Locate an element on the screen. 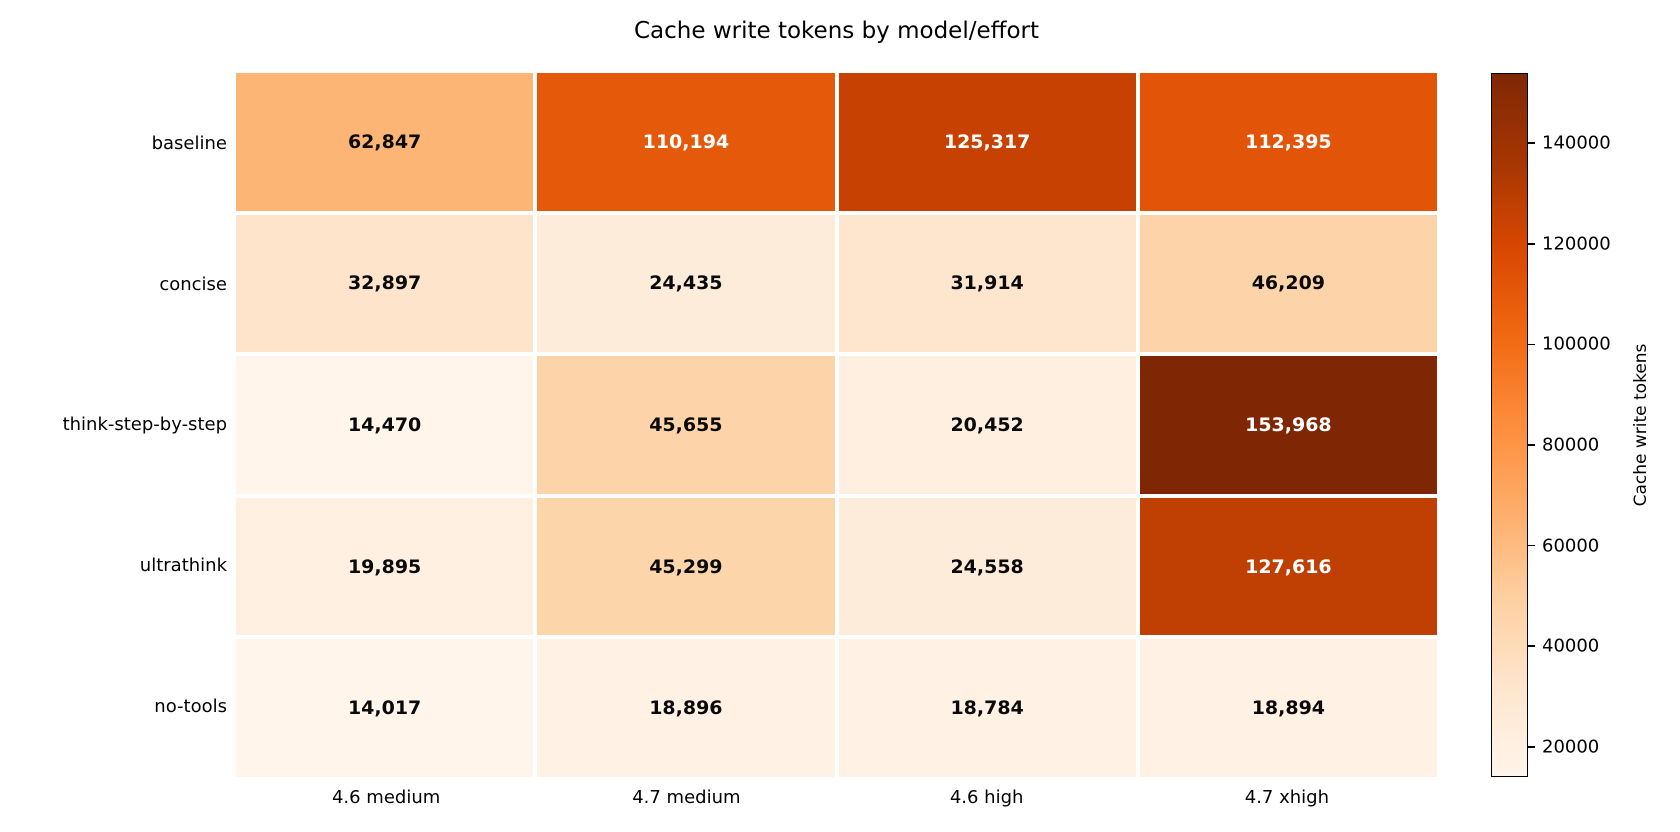 The width and height of the screenshot is (1680, 832). y-tick-label: ultrathink is located at coordinates (183, 566).